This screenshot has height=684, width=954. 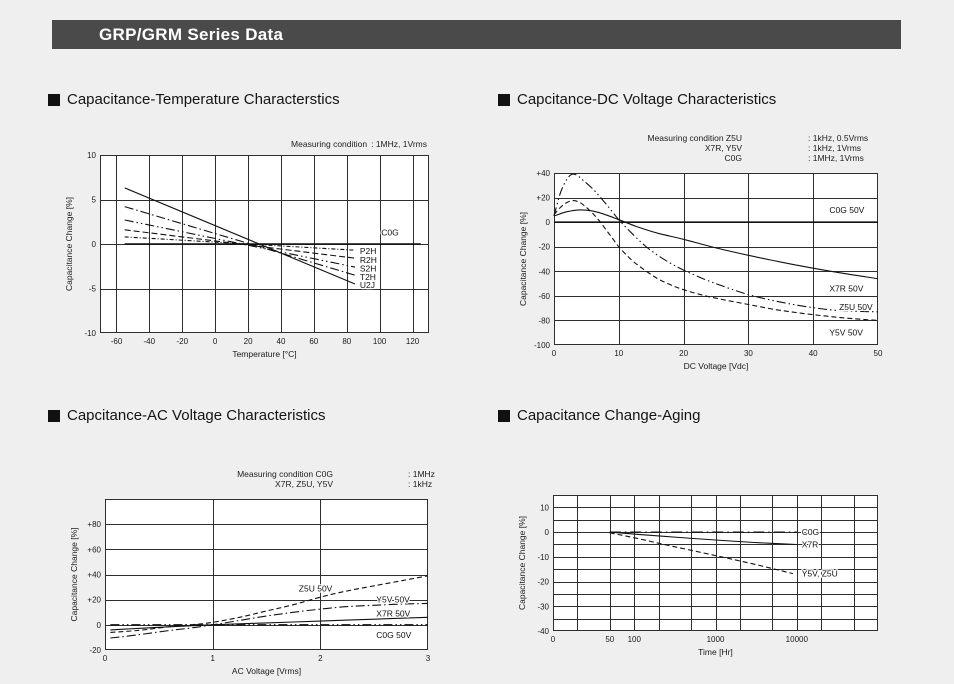 I want to click on svg-text: 40, so click(x=281, y=341).